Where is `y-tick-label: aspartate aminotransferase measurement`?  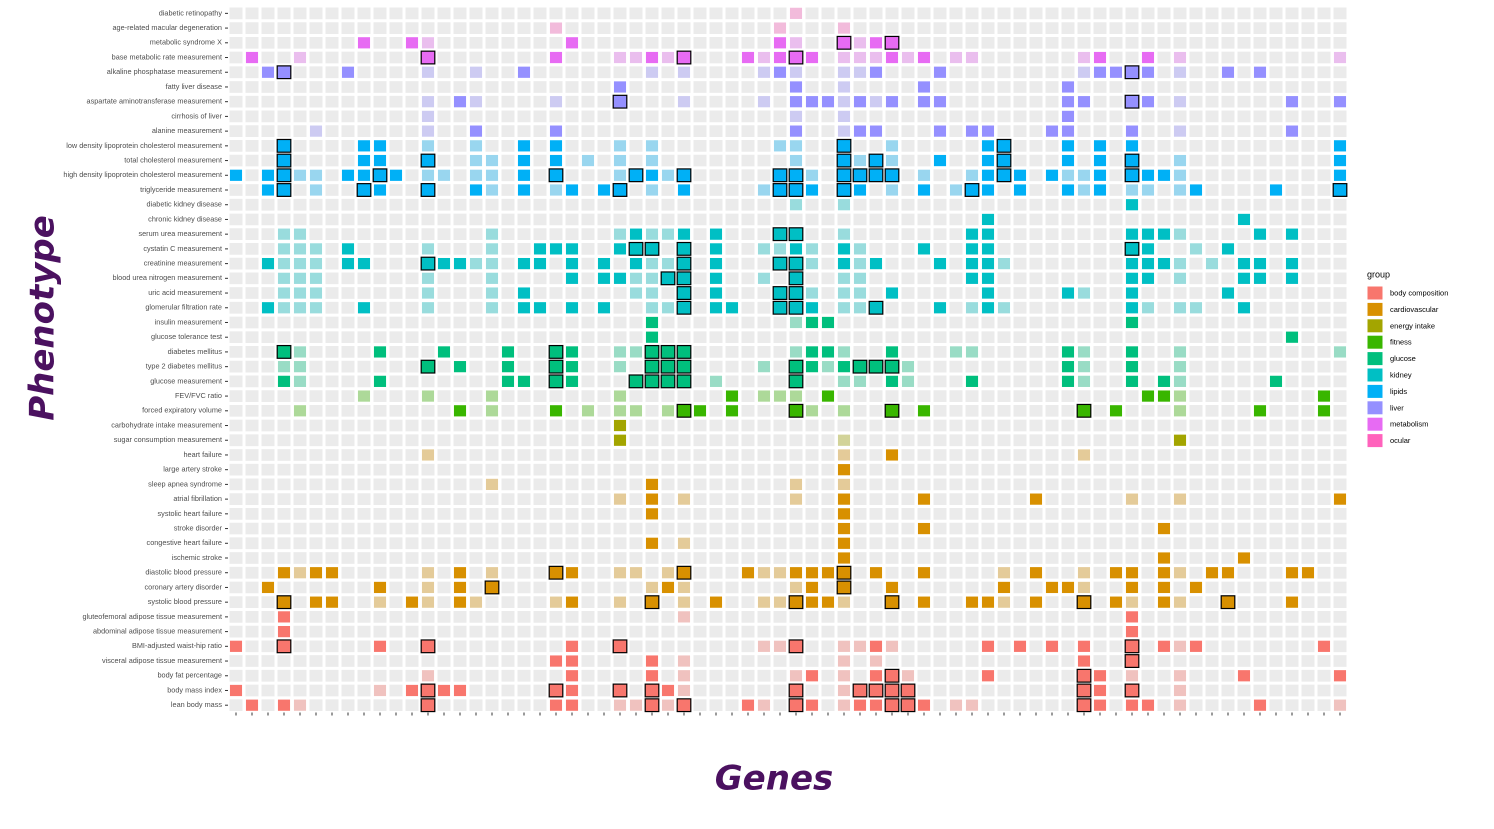
y-tick-label: aspartate aminotransferase measurement is located at coordinates (154, 101).